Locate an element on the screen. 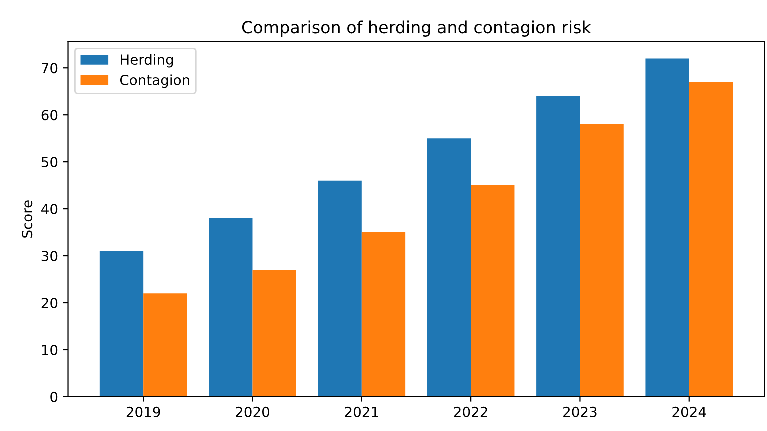 This screenshot has height=431, width=767. x-tick-label: 2019 is located at coordinates (143, 412).